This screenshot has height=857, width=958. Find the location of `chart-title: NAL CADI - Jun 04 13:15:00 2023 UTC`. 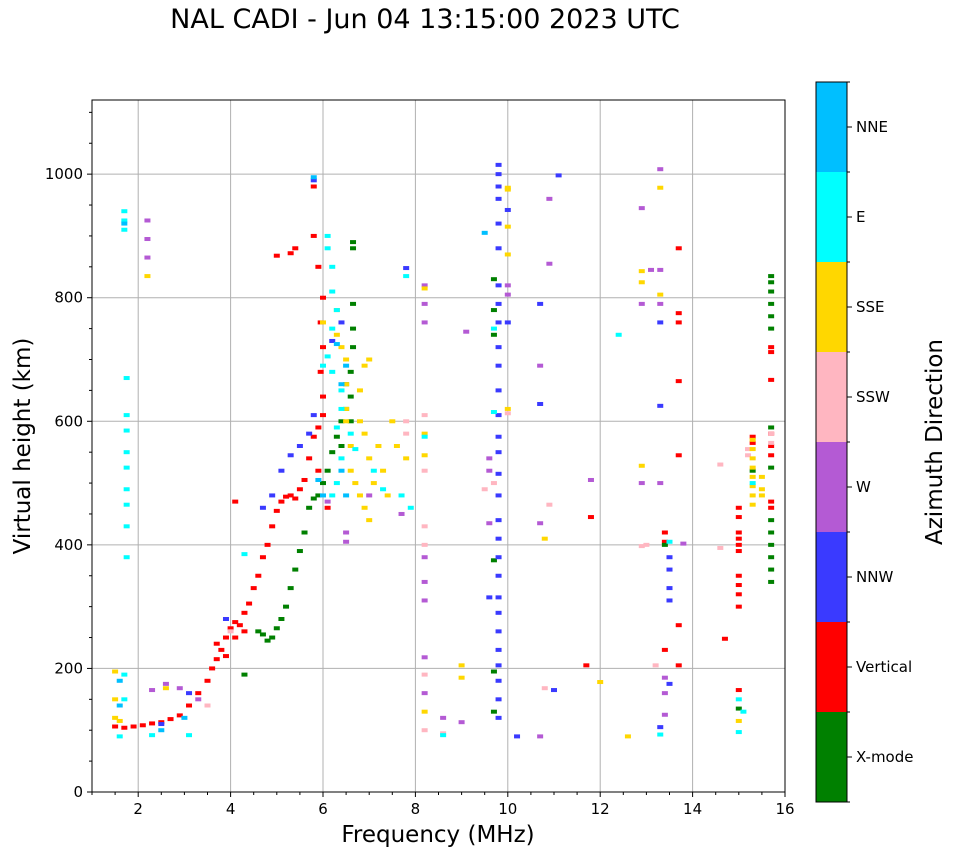

chart-title: NAL CADI - Jun 04 13:15:00 2023 UTC is located at coordinates (425, 19).